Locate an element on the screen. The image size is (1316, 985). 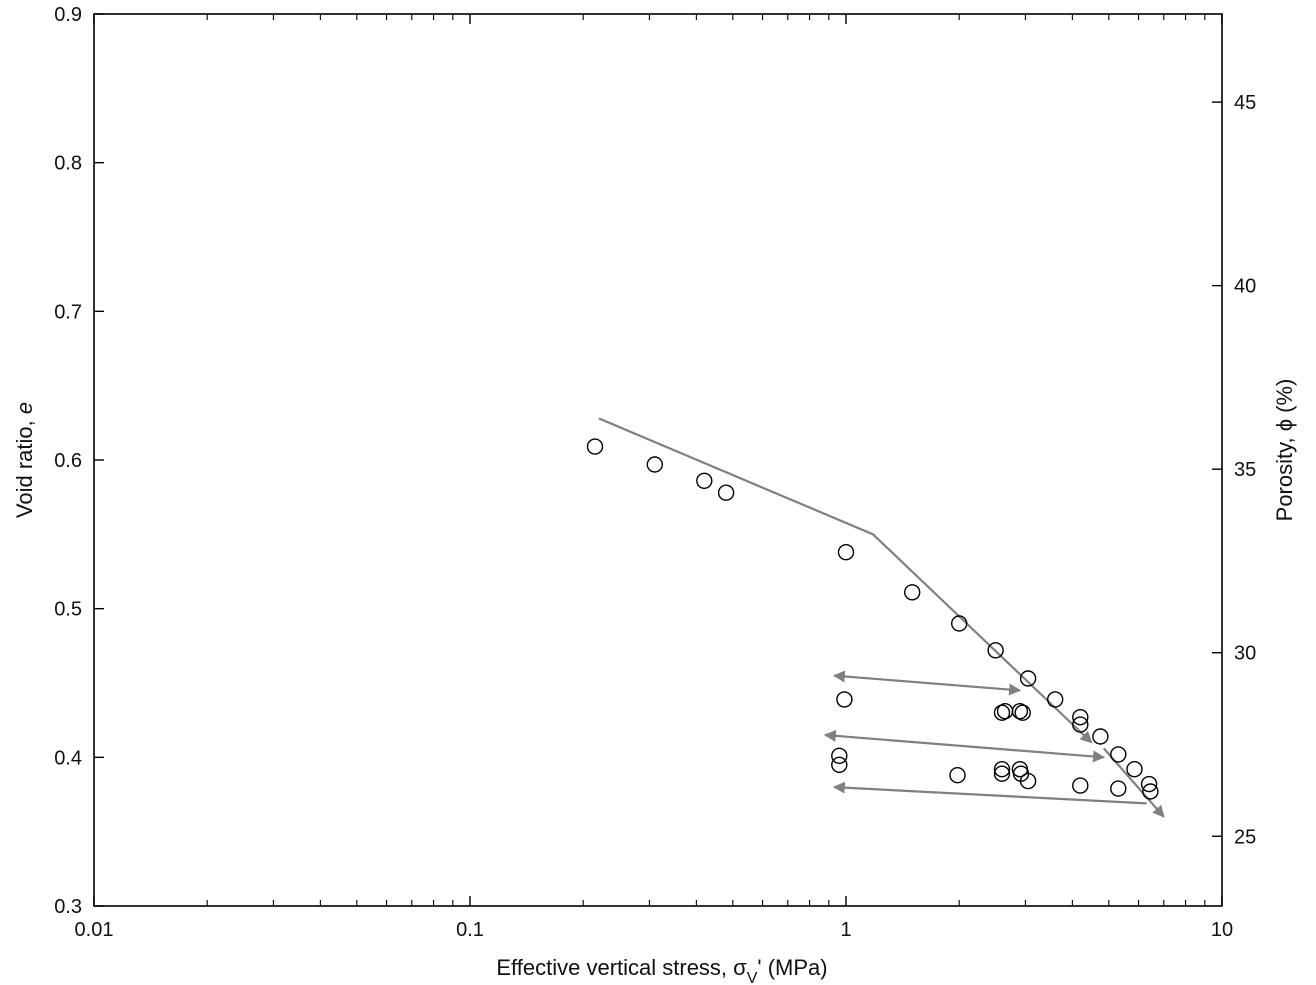
y-tick-label: 0.3 is located at coordinates (68, 907).